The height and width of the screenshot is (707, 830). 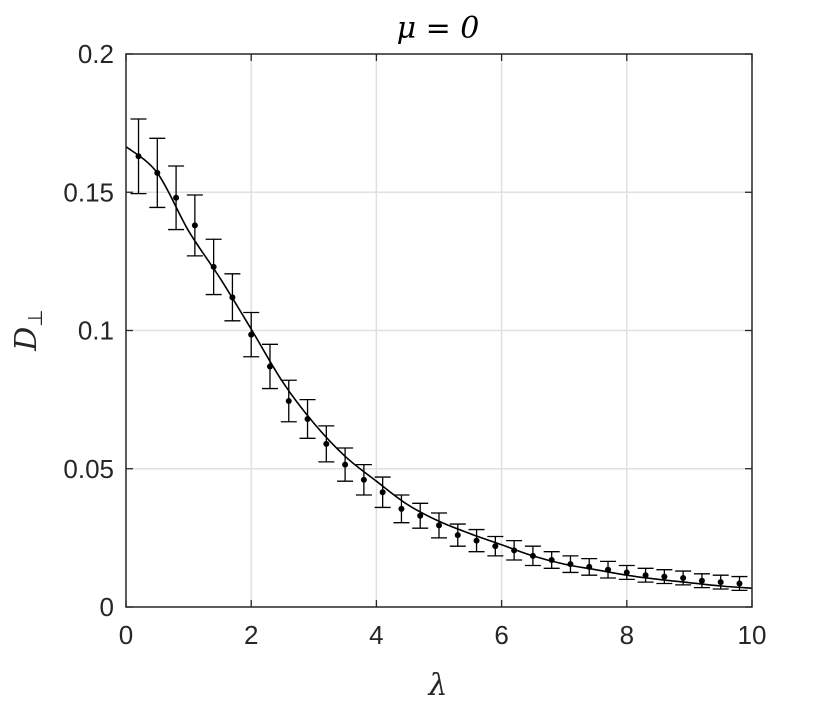 What do you see at coordinates (437, 685) in the screenshot?
I see `x-axis-label: λ` at bounding box center [437, 685].